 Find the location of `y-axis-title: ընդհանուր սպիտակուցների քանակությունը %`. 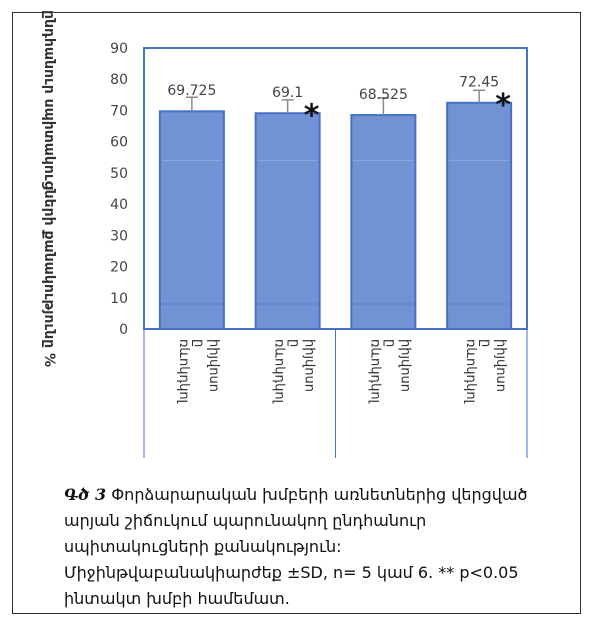

y-axis-title: ընդհանուր սպիտակուցների քանակությունը % is located at coordinates (49, 188).